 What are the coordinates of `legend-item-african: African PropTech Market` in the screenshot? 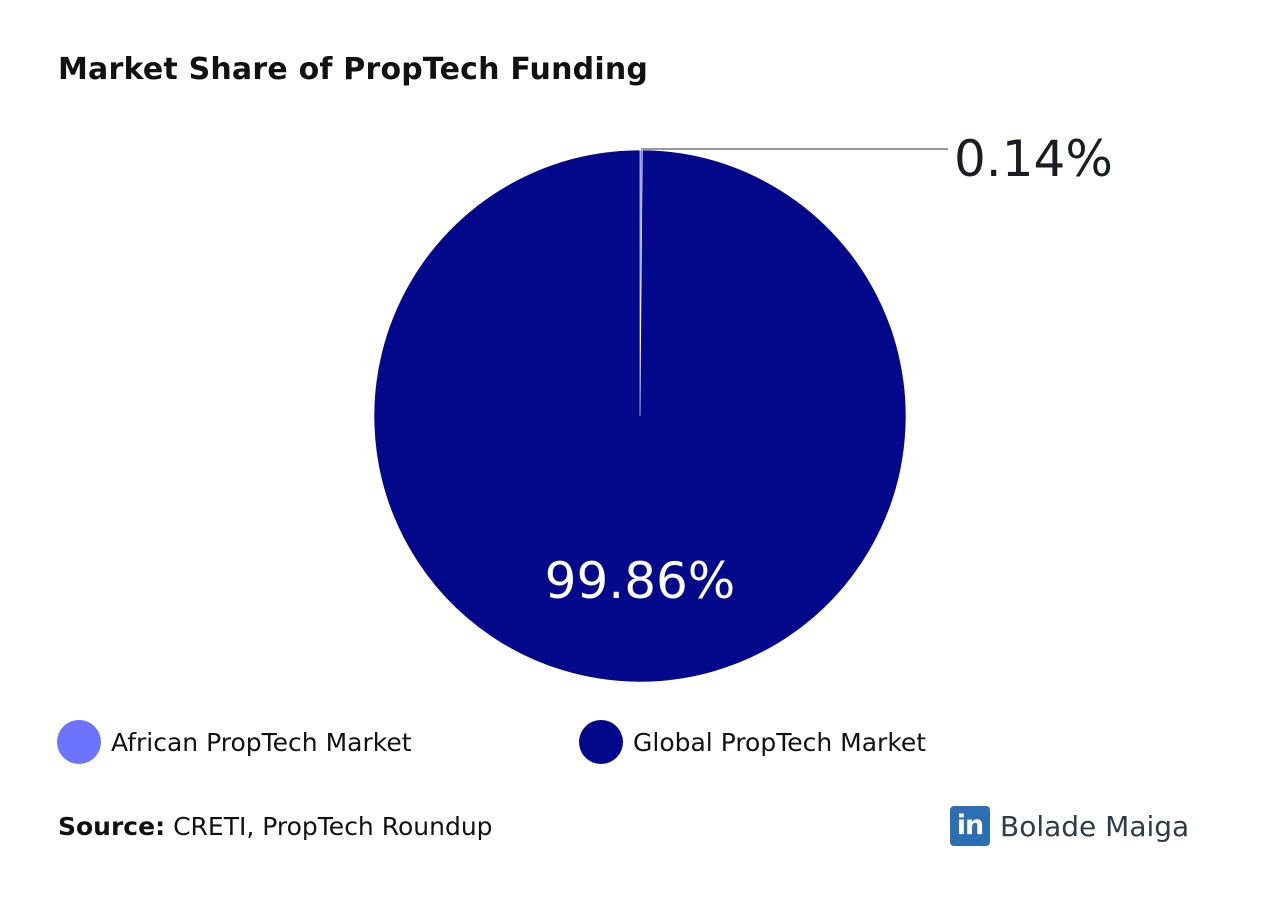 It's located at (234, 742).